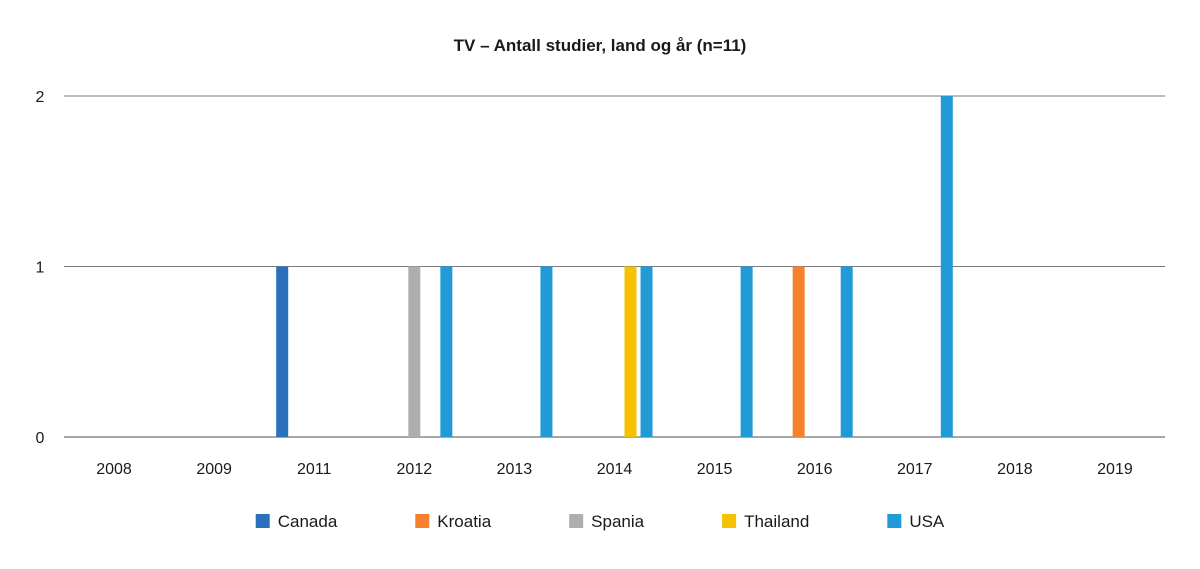  Describe the element at coordinates (515, 469) in the screenshot. I see `x-tick-label: 2013` at that location.